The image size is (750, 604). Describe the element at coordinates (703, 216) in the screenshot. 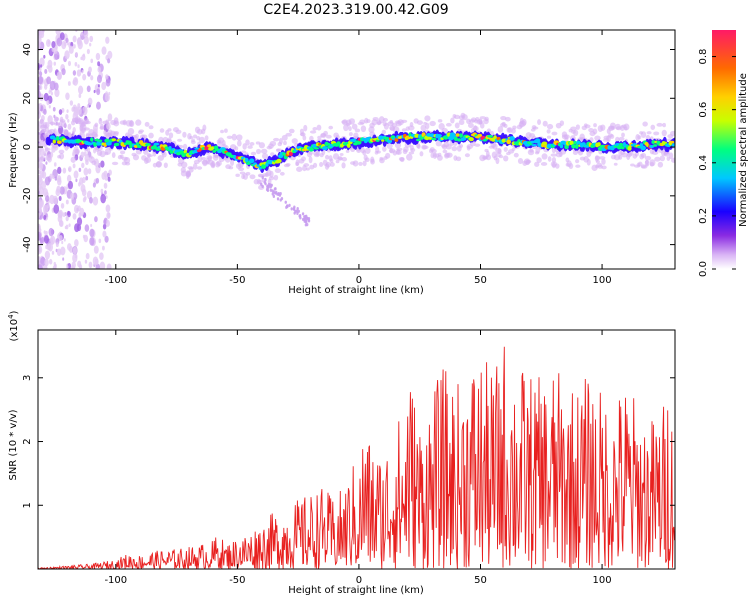

I see `colorbar-tick-label: 0.2` at that location.